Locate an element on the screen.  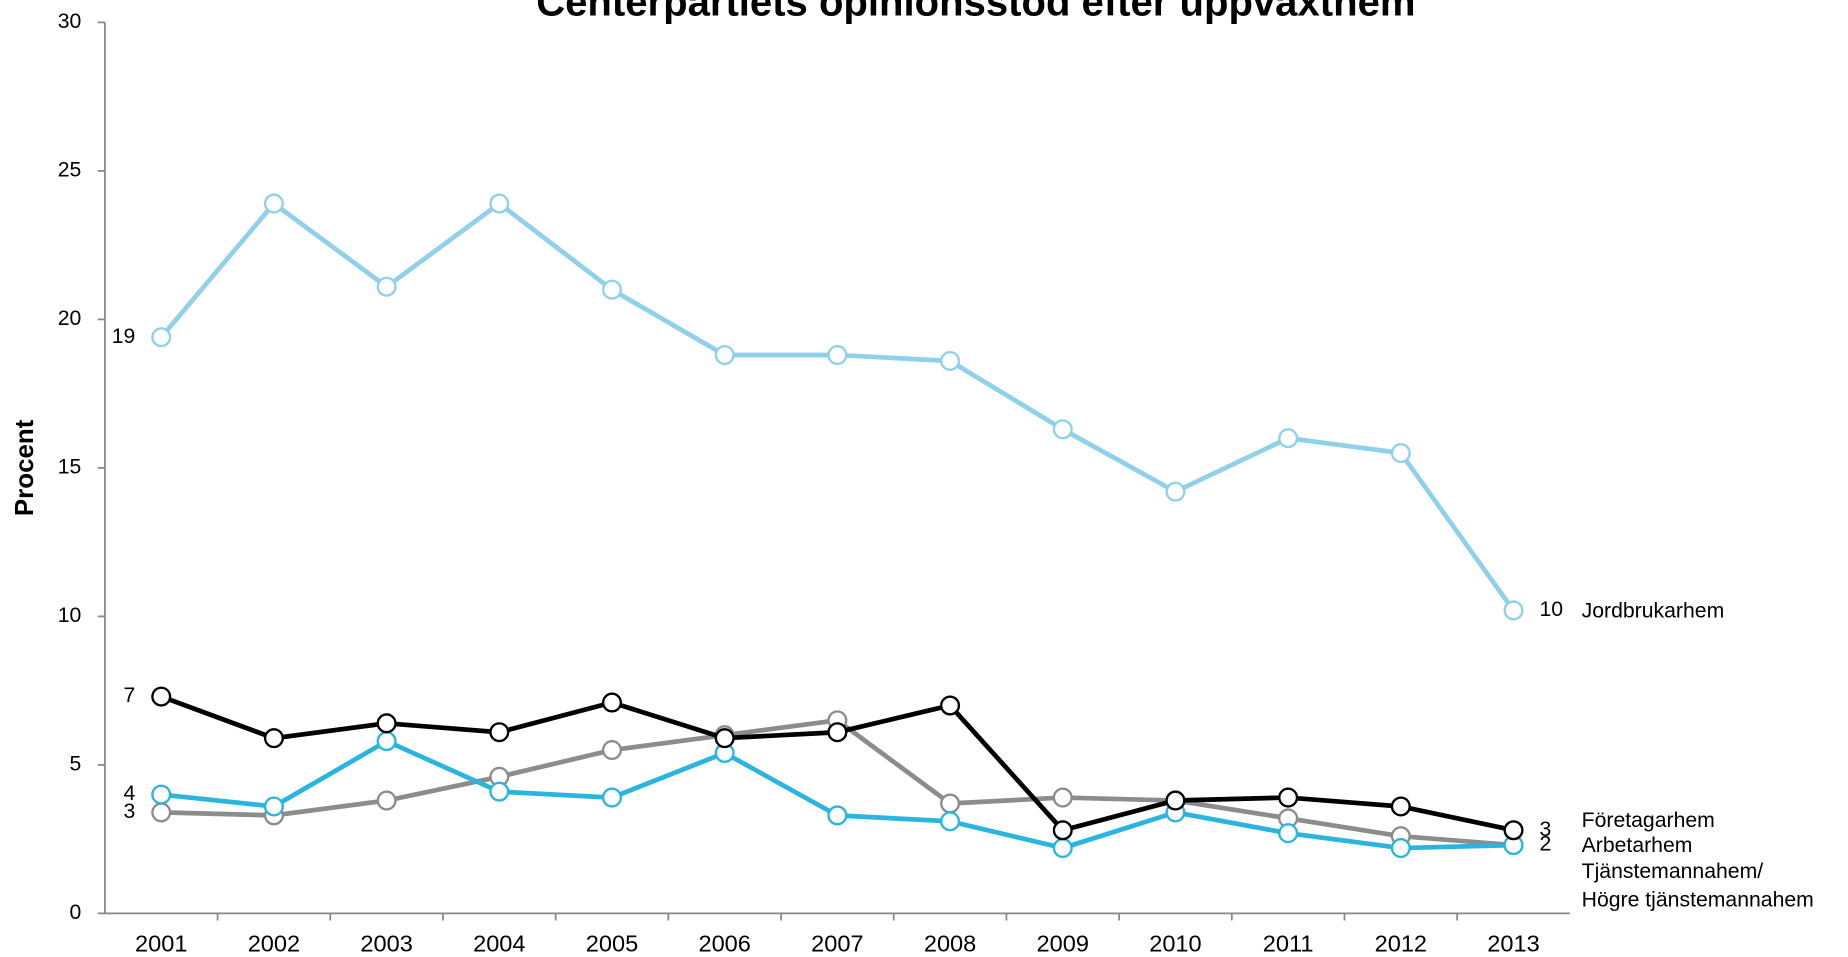
legend-label: Företagarhem is located at coordinates (1648, 820).